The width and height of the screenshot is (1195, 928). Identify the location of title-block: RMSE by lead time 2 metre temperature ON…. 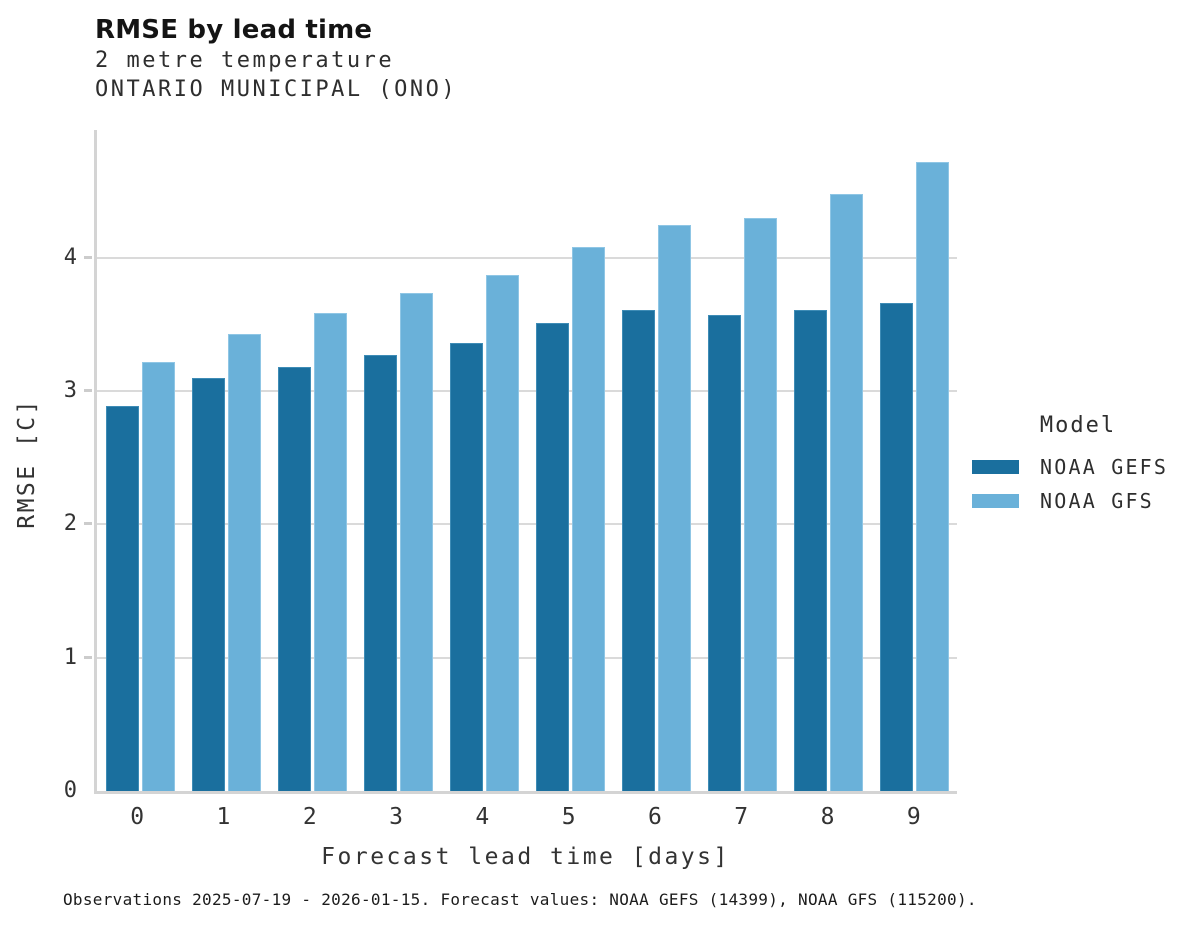
(276, 59).